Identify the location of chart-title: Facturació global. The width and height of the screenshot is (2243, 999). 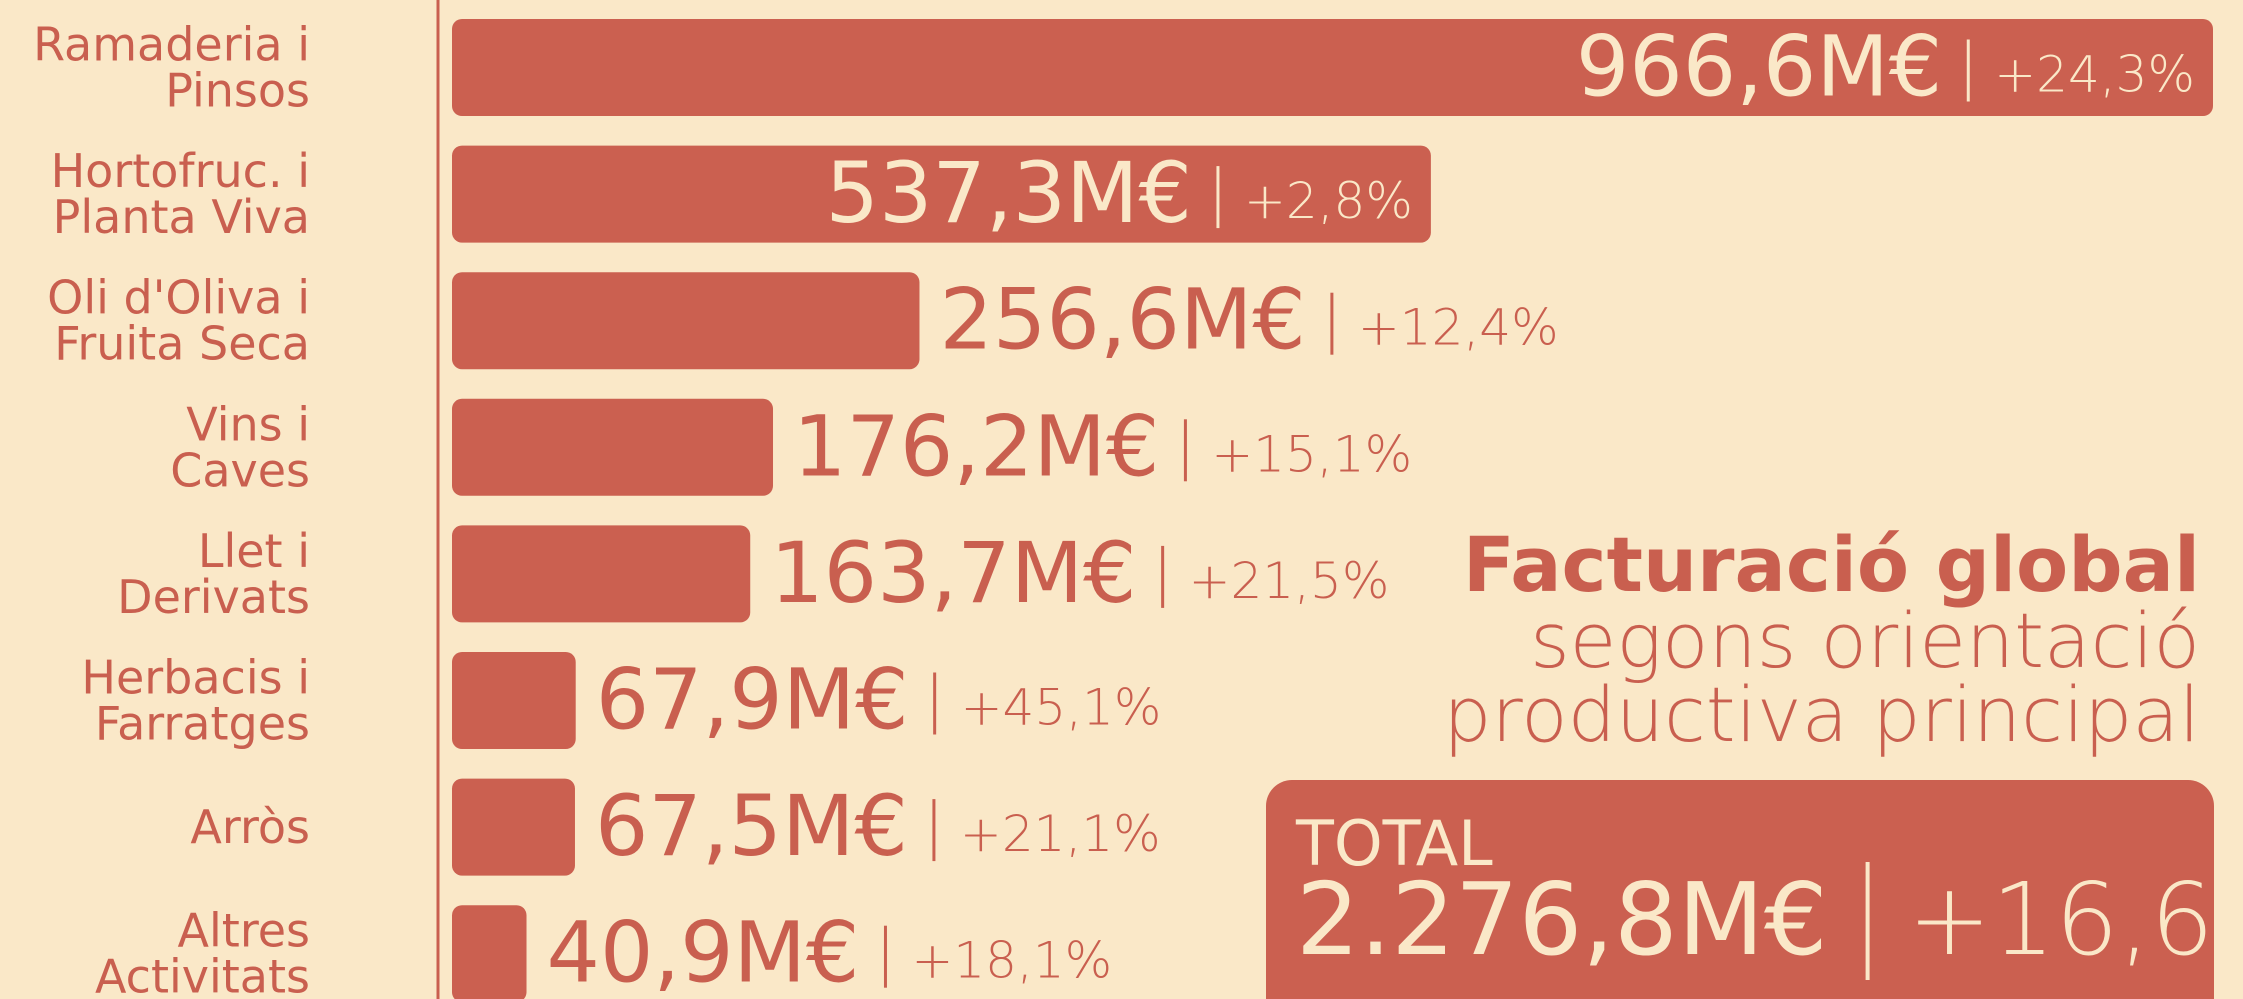
(1831, 564).